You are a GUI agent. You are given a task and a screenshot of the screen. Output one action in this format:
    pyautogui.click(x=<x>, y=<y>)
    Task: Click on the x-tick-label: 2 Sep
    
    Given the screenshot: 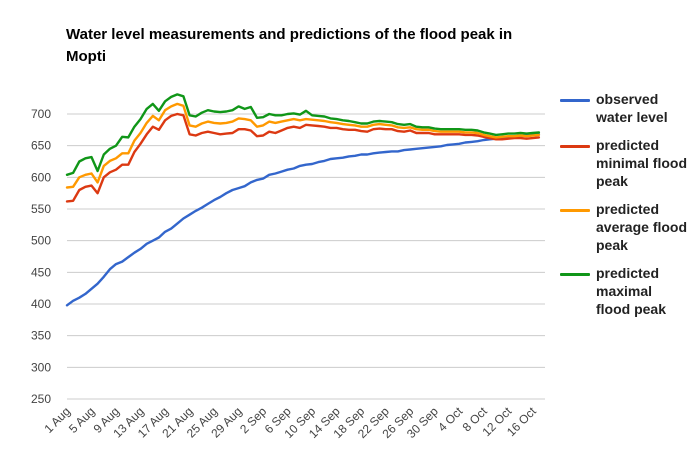 What is the action you would take?
    pyautogui.click(x=253, y=420)
    